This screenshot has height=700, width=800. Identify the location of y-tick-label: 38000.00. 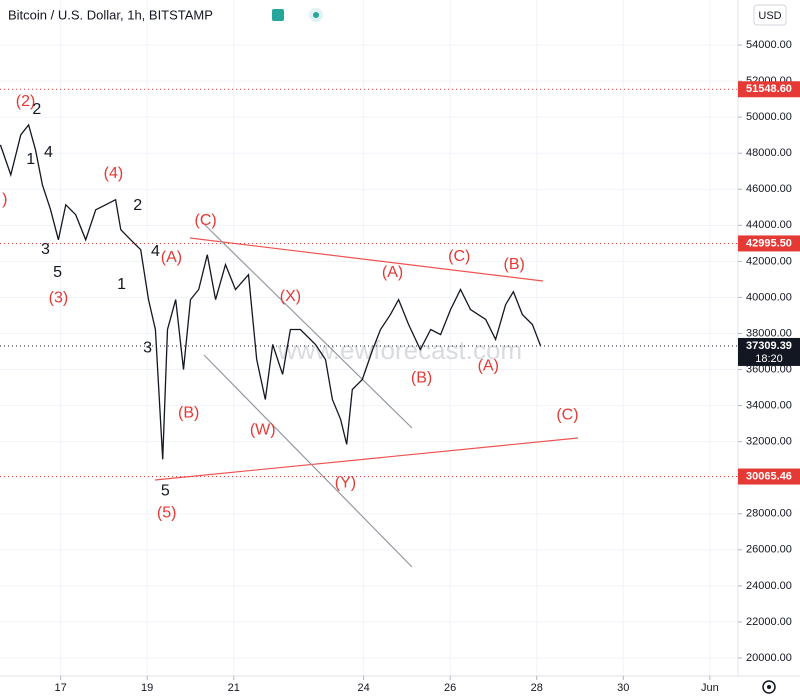
(769, 333).